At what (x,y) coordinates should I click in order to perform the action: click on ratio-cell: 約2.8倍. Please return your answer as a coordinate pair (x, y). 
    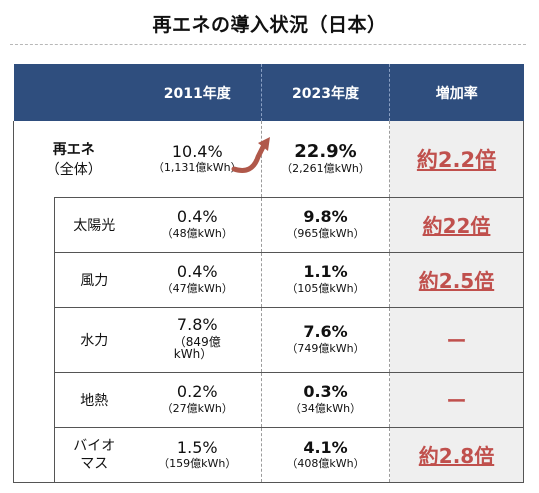
    Looking at the image, I should click on (456, 454).